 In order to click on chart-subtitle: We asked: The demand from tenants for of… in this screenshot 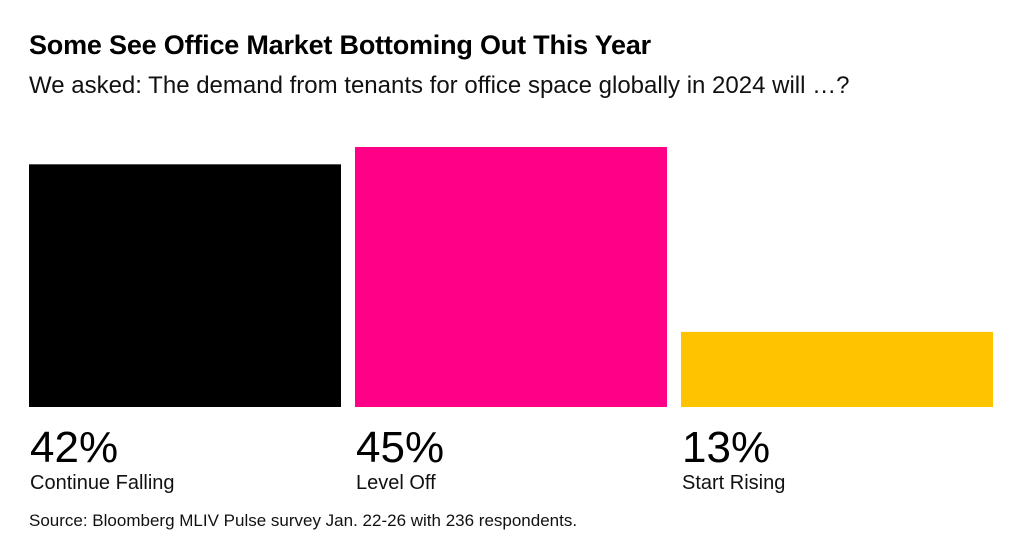, I will do `click(439, 85)`.